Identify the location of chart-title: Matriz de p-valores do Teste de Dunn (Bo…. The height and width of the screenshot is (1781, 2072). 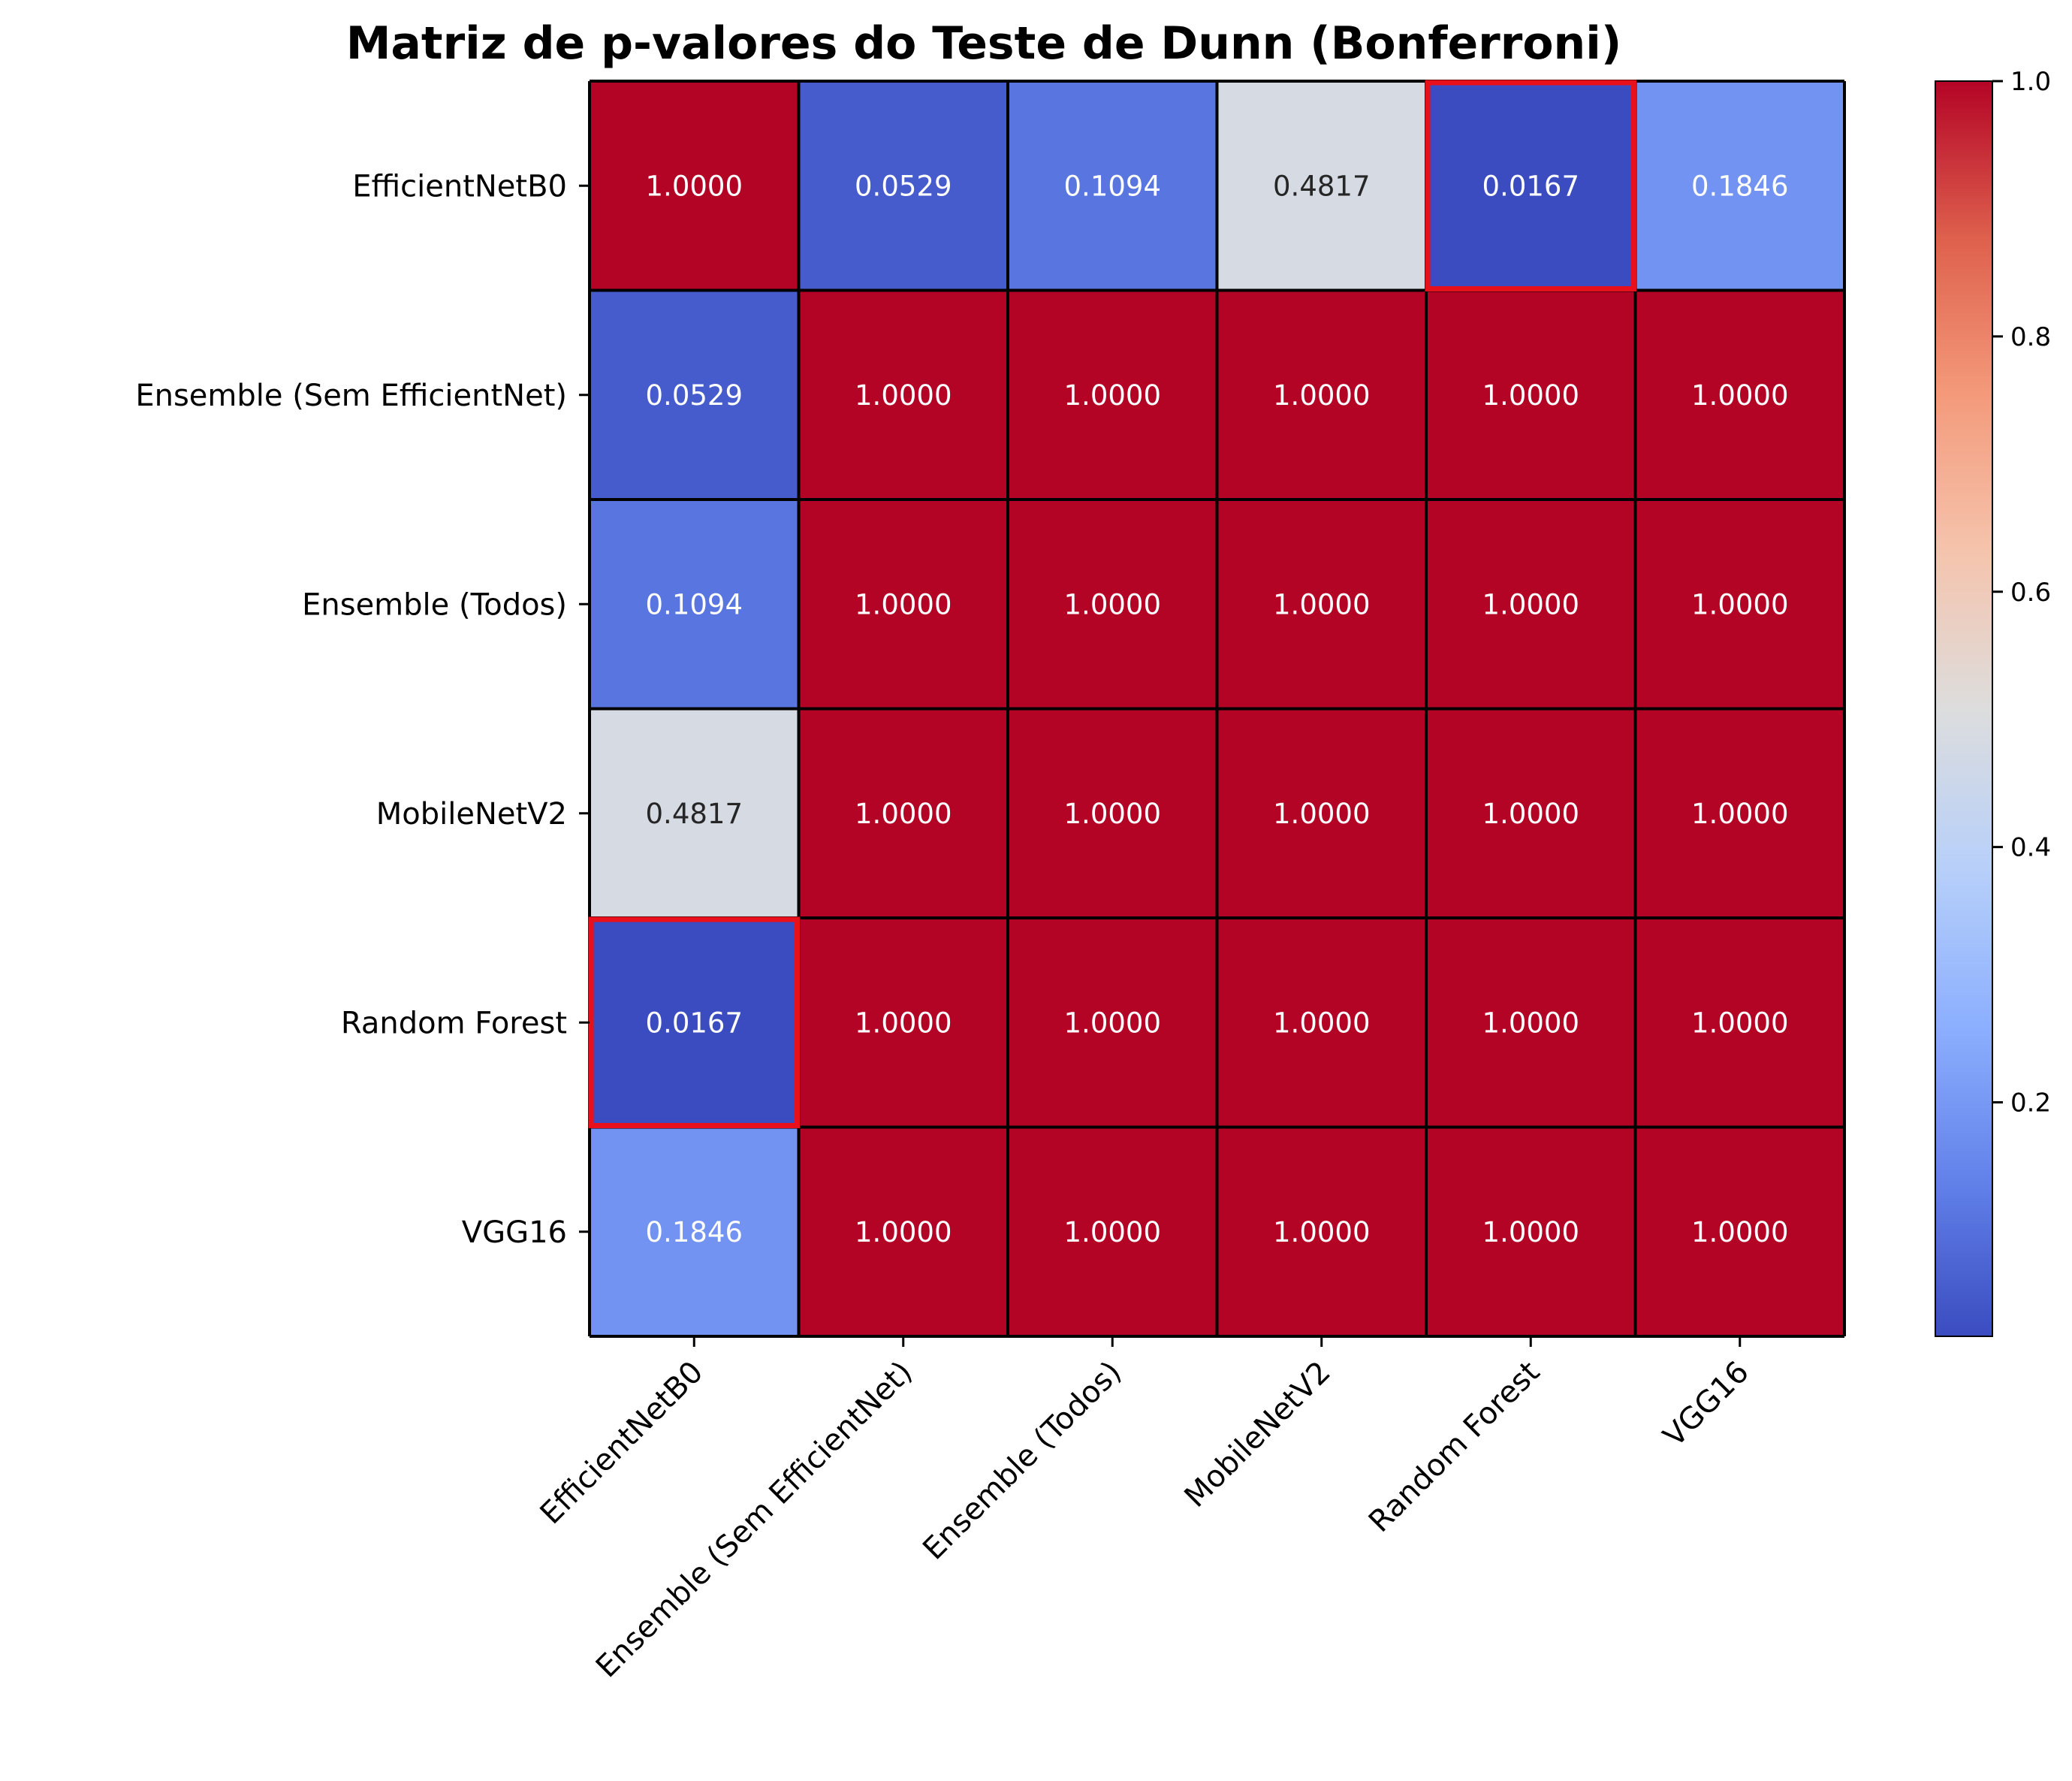
(984, 43).